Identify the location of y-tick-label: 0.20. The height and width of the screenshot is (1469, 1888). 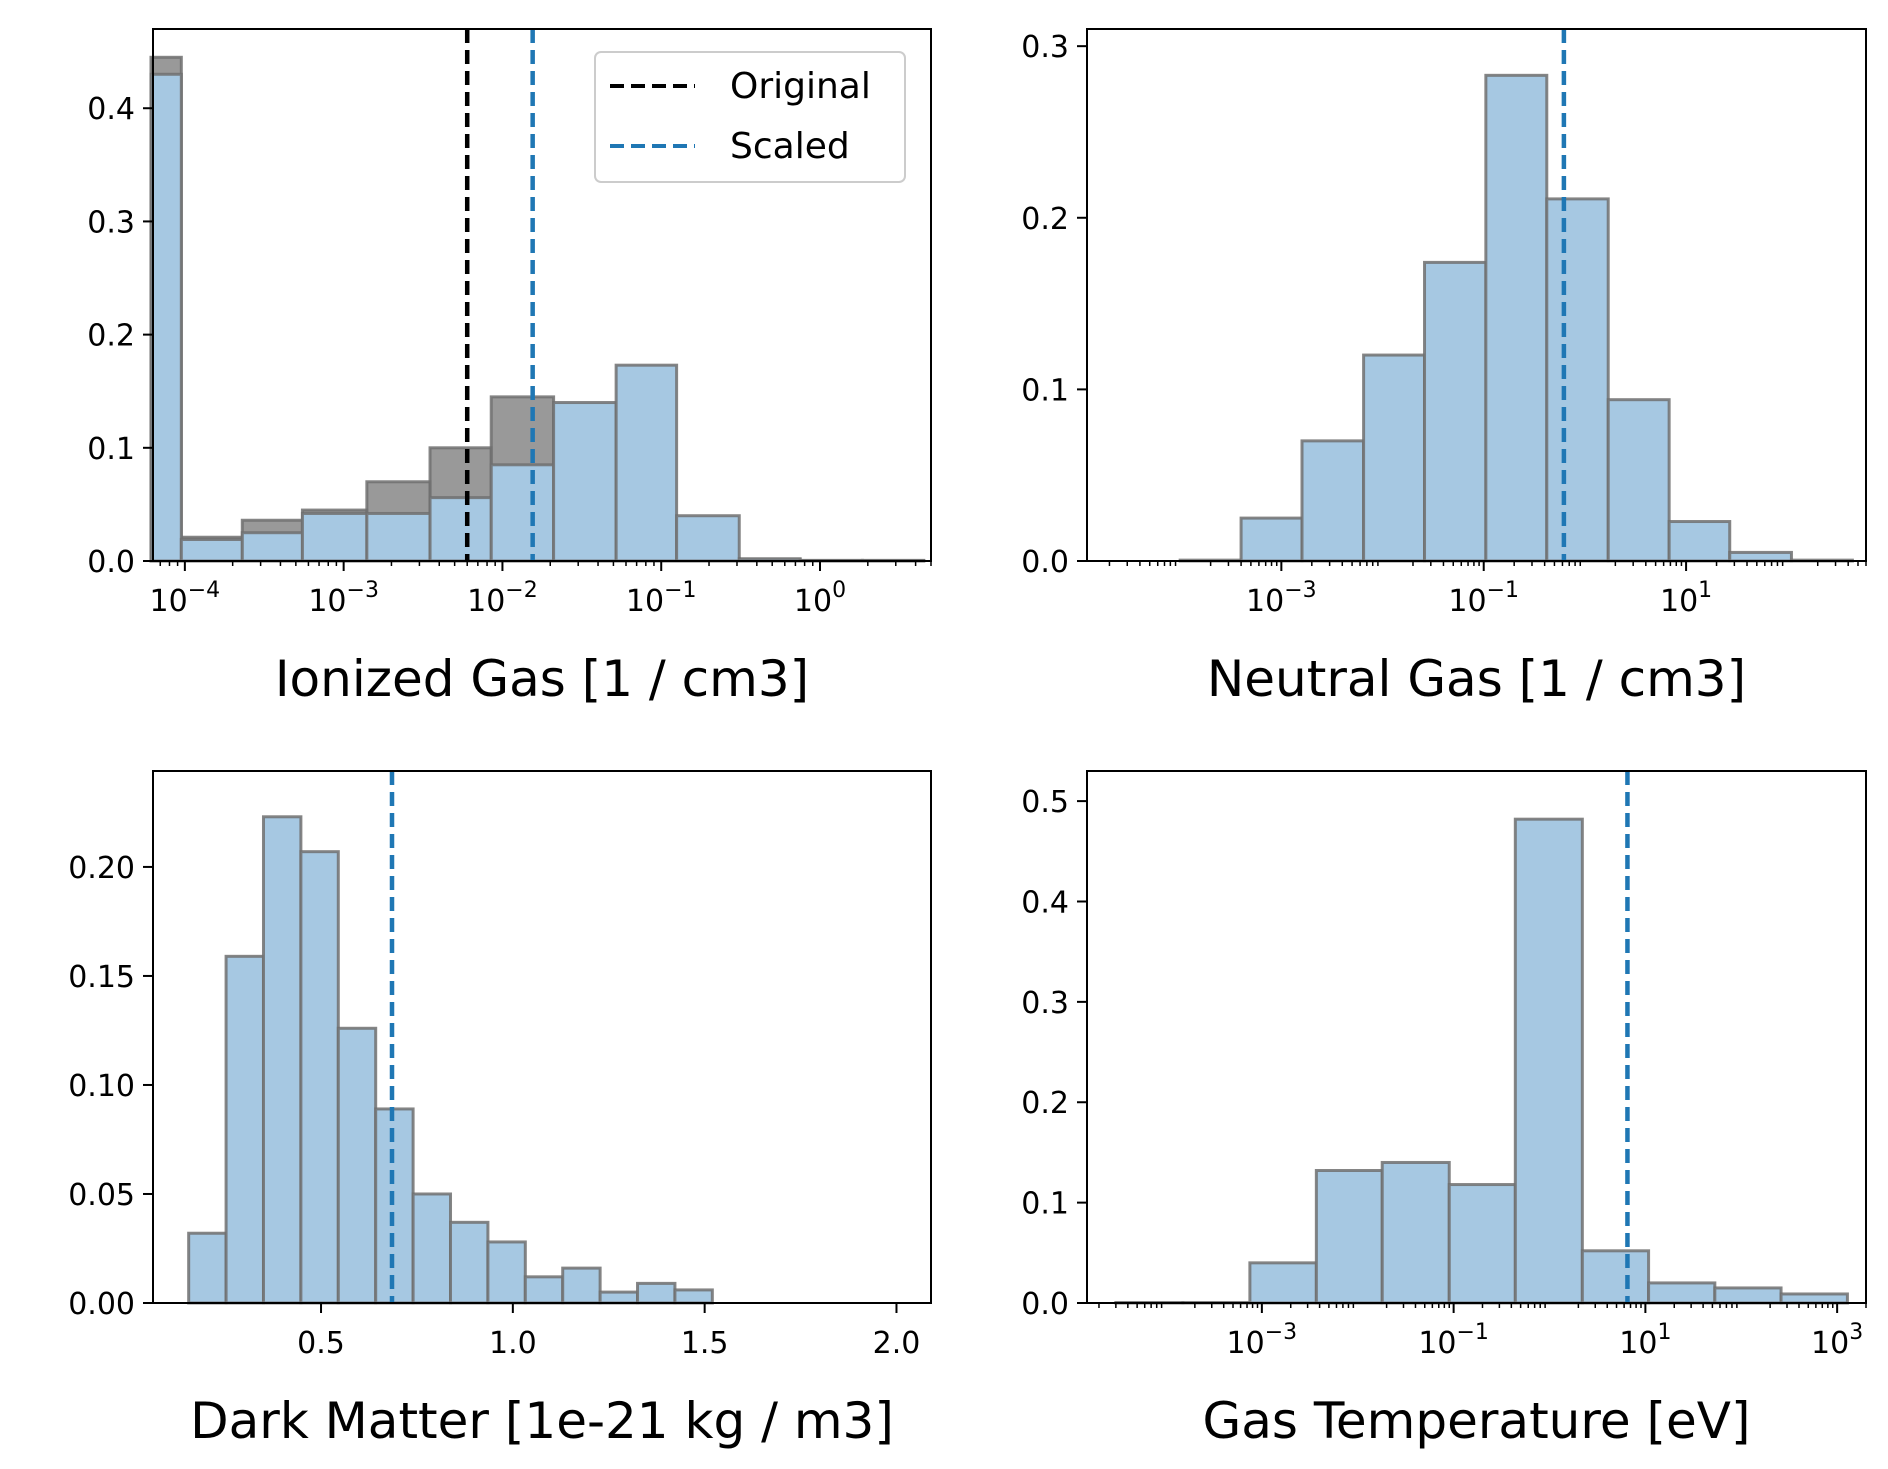
(101, 868).